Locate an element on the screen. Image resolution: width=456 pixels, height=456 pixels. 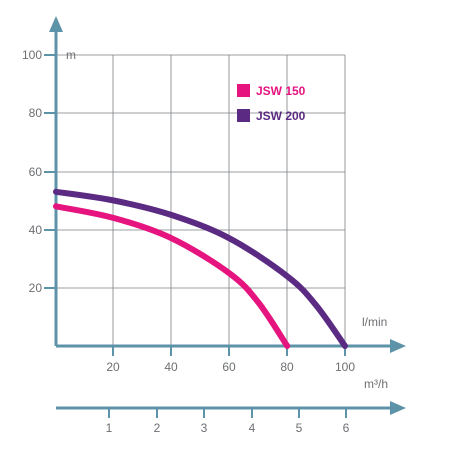
x-tick-label: 20 is located at coordinates (113, 367).